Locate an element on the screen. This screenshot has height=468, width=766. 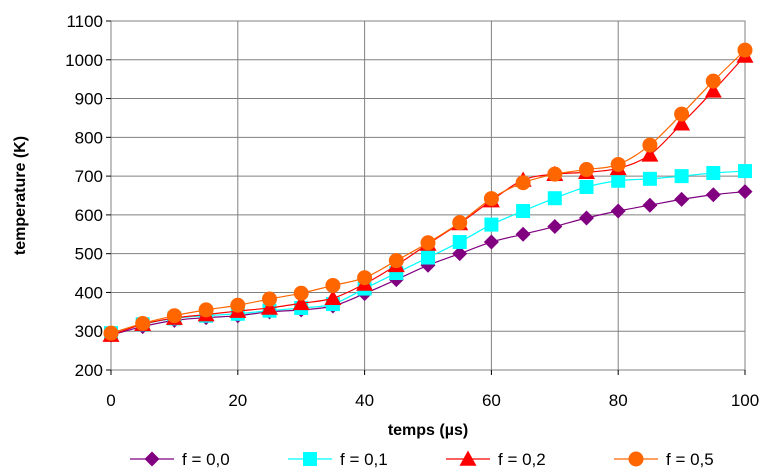
y-tick-label: 1000 is located at coordinates (84, 60).